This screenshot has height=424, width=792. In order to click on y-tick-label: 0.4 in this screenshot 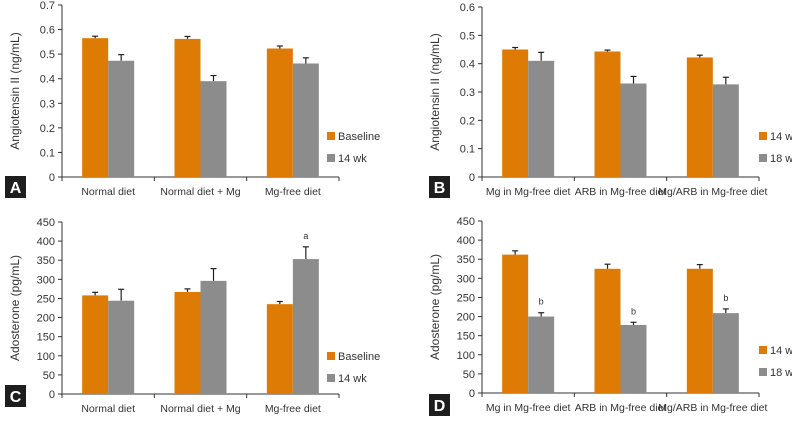, I will do `click(47, 80)`.